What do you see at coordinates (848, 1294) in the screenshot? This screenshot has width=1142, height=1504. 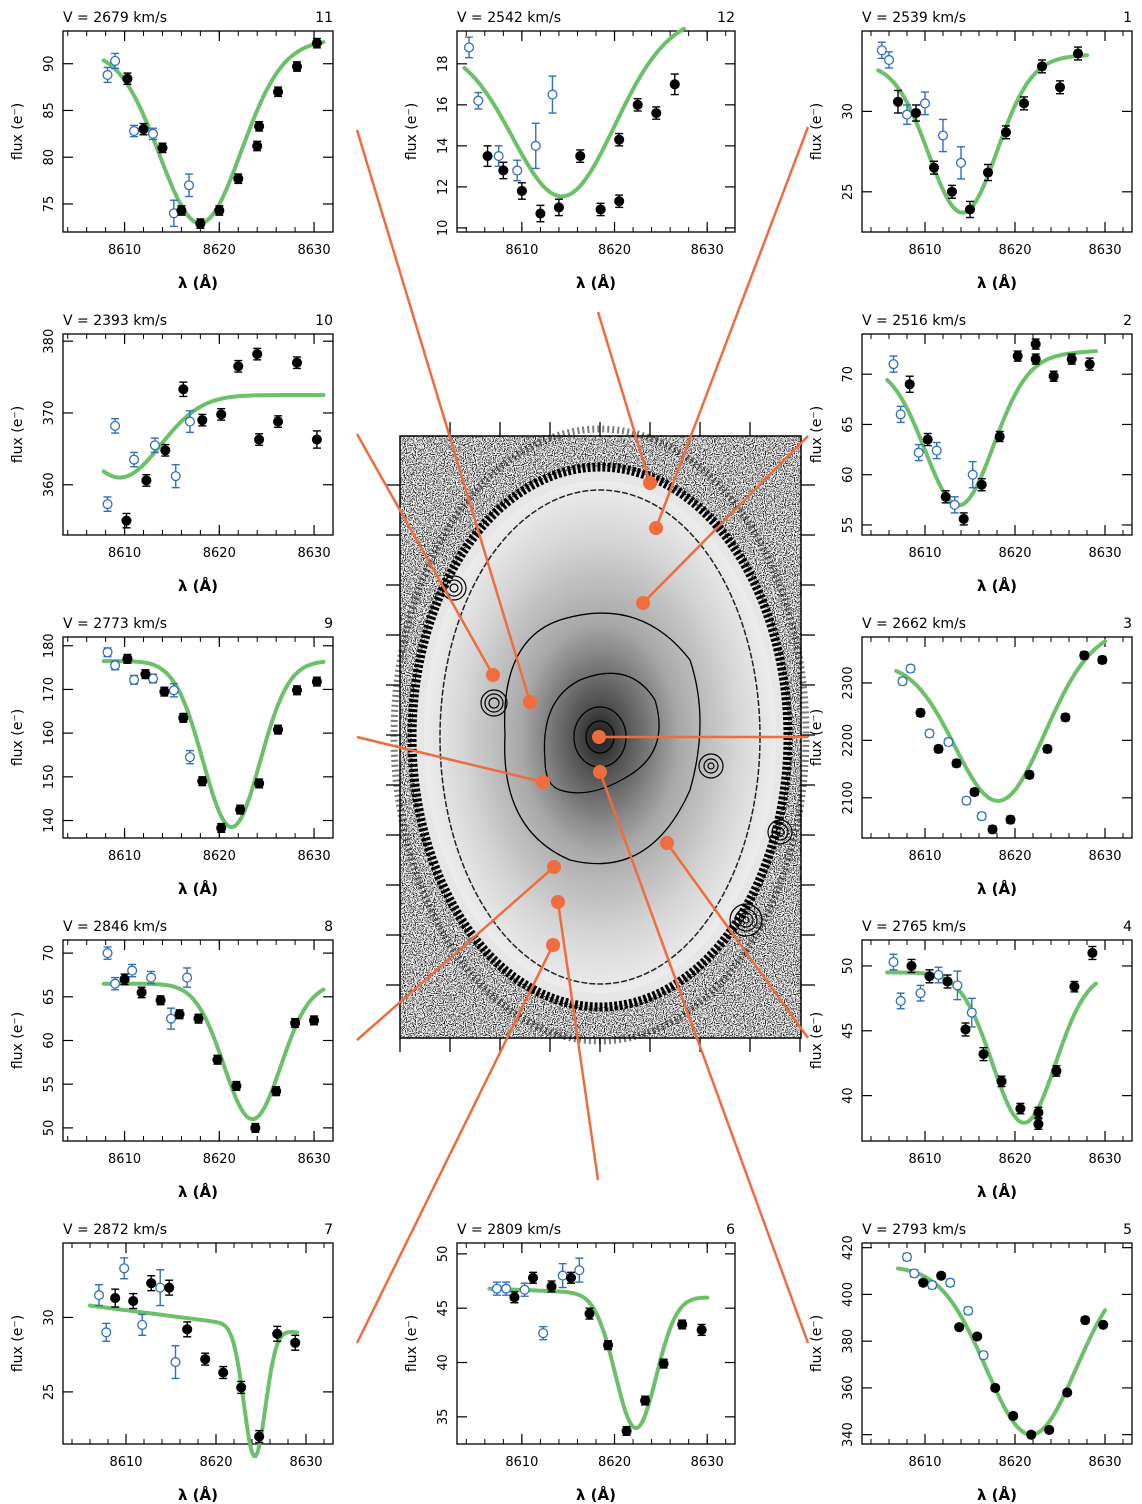 I see `y-tick-label: 400` at bounding box center [848, 1294].